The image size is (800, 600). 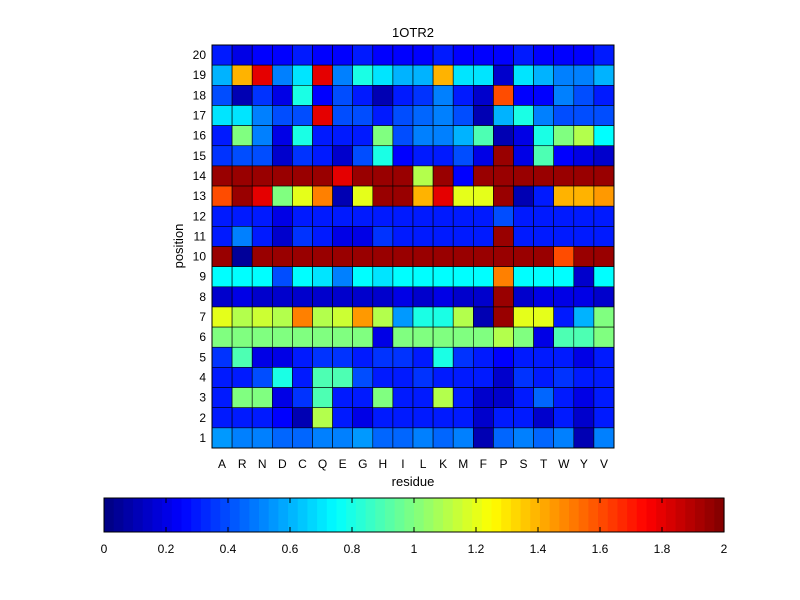 What do you see at coordinates (724, 549) in the screenshot?
I see `colorbar-tick-label: 2` at bounding box center [724, 549].